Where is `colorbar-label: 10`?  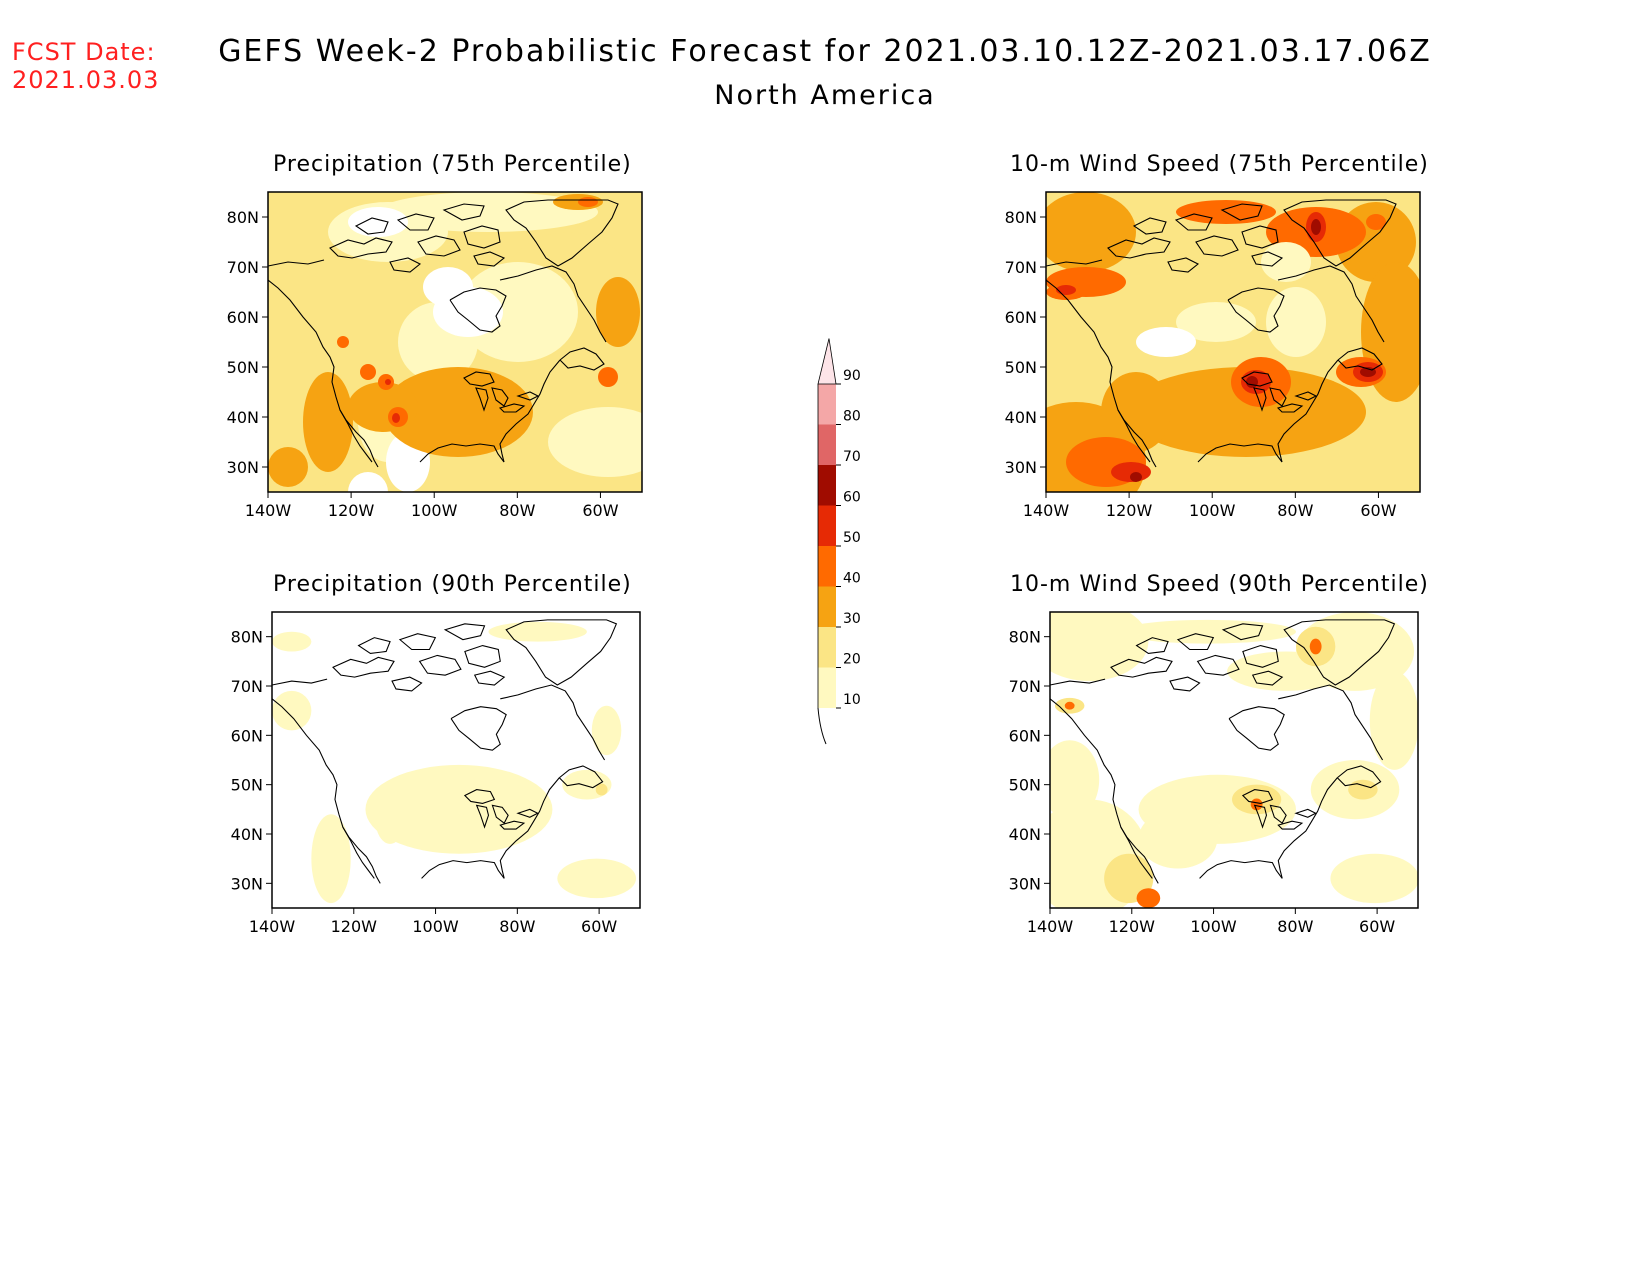
colorbar-label: 10 is located at coordinates (852, 700).